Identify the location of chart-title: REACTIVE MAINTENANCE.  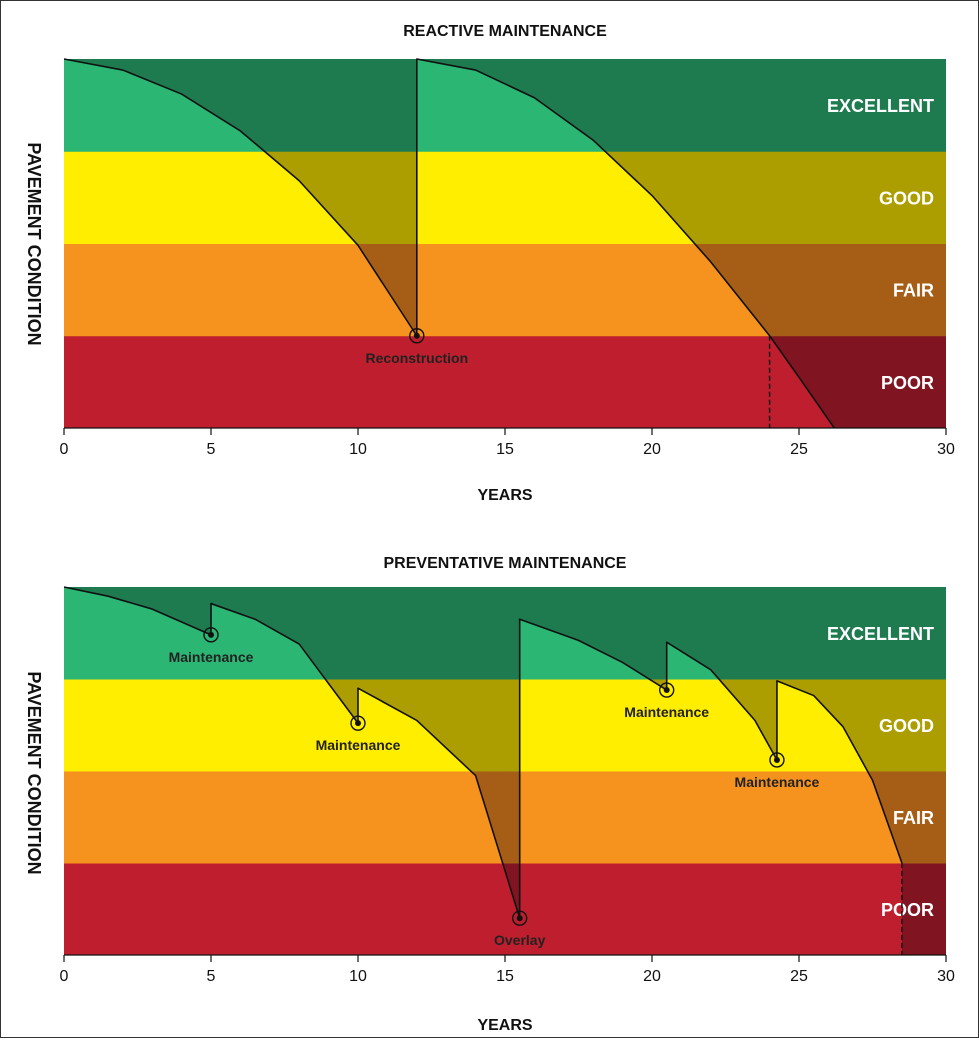
(505, 31).